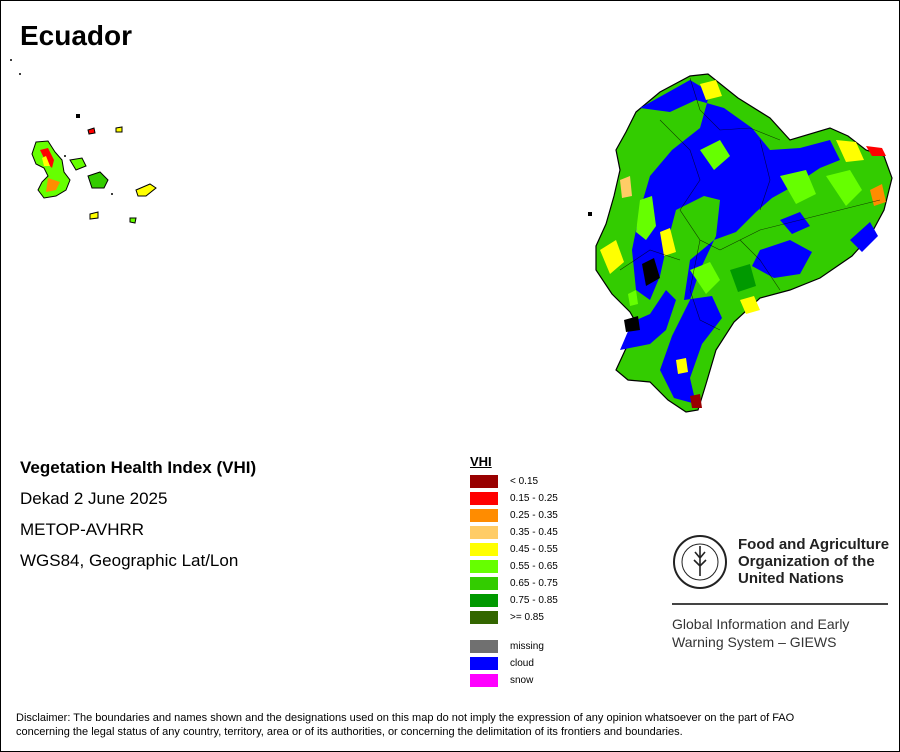 The height and width of the screenshot is (752, 900). Describe the element at coordinates (94, 498) in the screenshot. I see `period-label: Dekad 2 June 2025` at that location.